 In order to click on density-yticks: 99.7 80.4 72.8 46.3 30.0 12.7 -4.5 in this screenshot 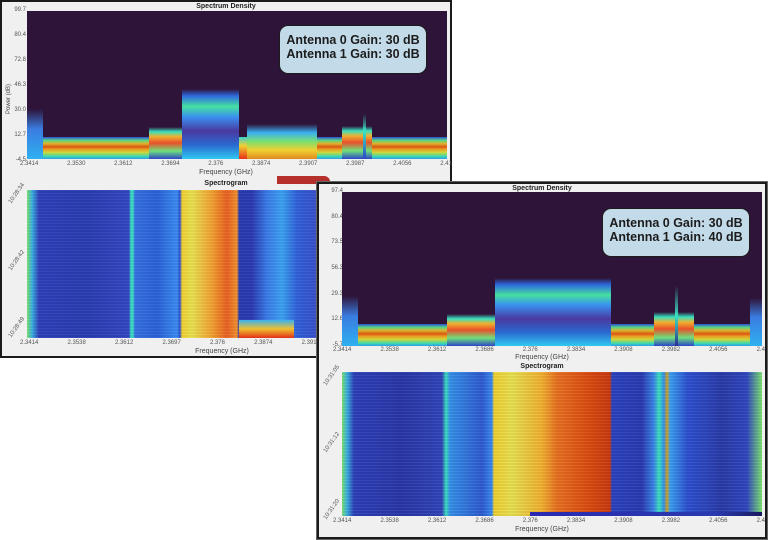, I will do `click(20, 85)`.